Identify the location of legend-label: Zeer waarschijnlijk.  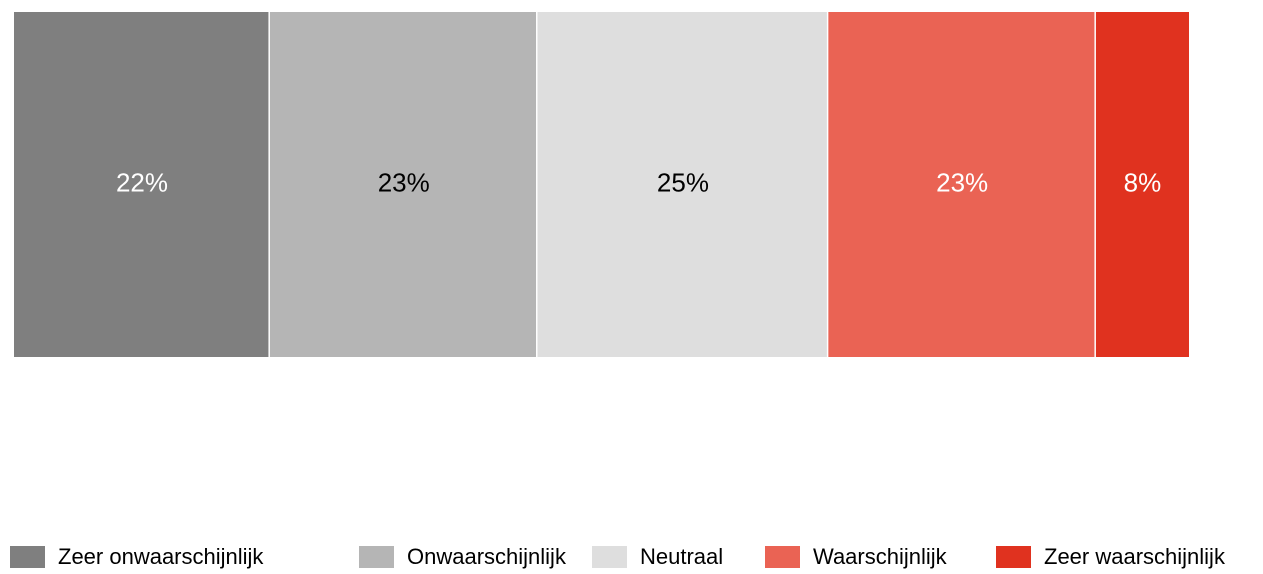
(1135, 556).